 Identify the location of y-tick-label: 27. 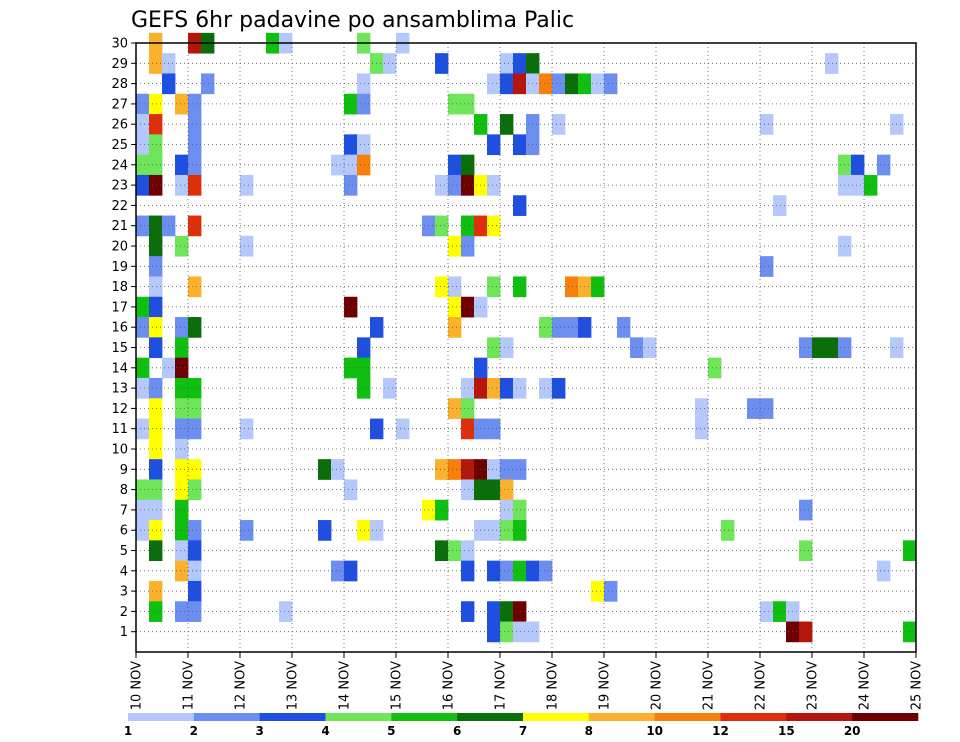
(119, 104).